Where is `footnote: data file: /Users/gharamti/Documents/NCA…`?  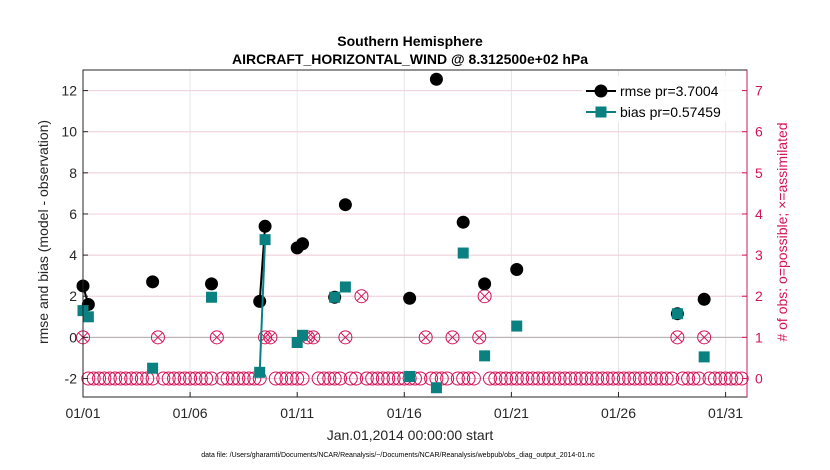
footnote: data file: /Users/gharamti/Documents/NCA… is located at coordinates (398, 455).